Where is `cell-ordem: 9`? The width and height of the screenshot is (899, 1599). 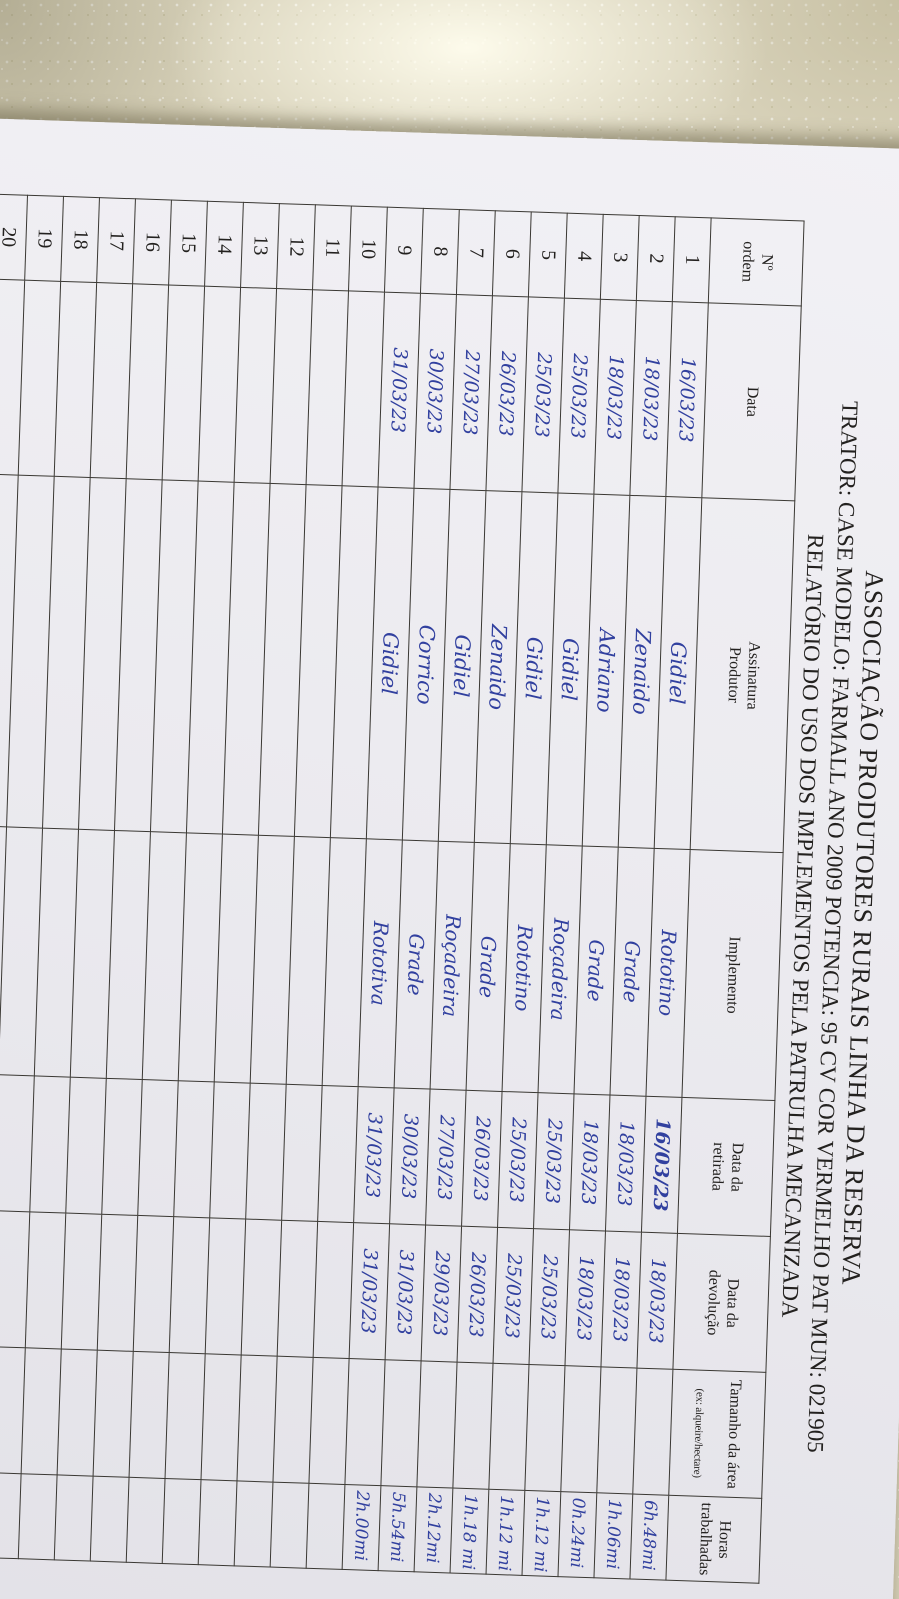
cell-ordem: 9 is located at coordinates (403, 250).